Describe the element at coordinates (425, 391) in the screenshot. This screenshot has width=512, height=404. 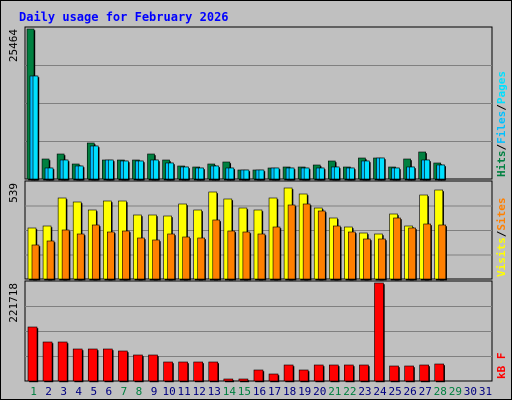
I see `x-tick-label: 27` at that location.